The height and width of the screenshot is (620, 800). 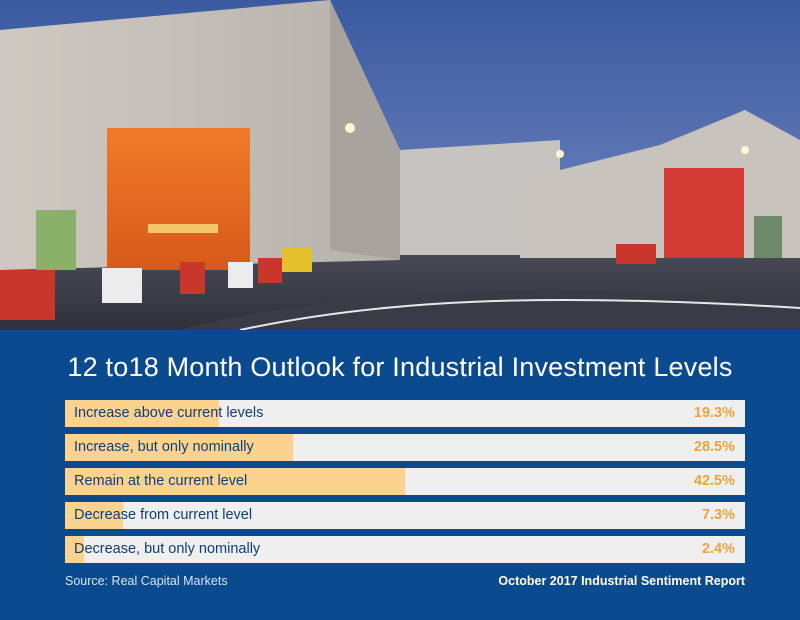 What do you see at coordinates (714, 481) in the screenshot?
I see `bar-value-label: 42.5%` at bounding box center [714, 481].